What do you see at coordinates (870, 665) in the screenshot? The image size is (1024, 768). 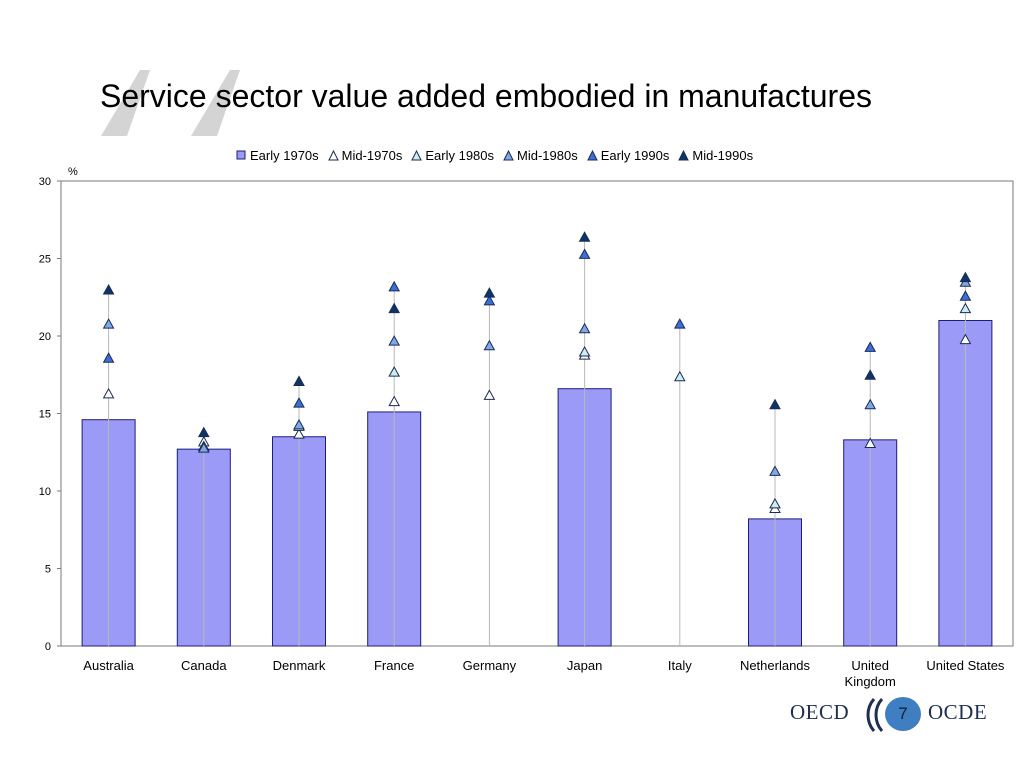 I see `x-tick-label: United` at bounding box center [870, 665].